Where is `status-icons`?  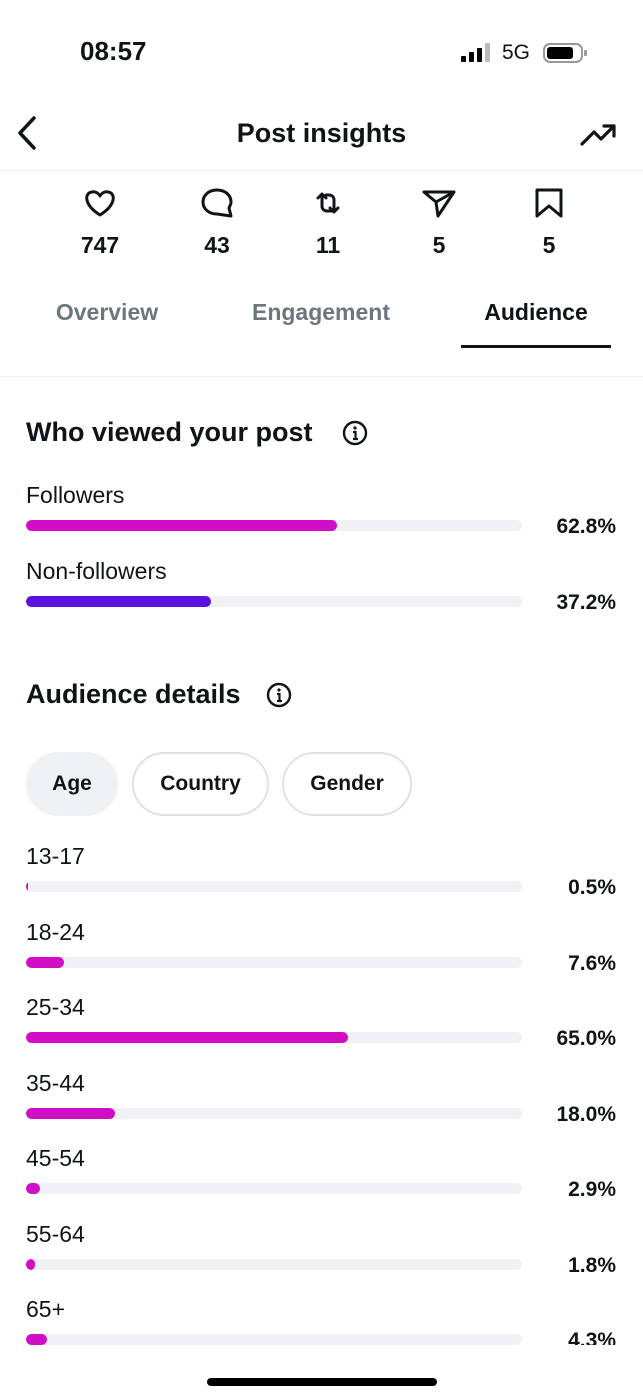
status-icons is located at coordinates (524, 53).